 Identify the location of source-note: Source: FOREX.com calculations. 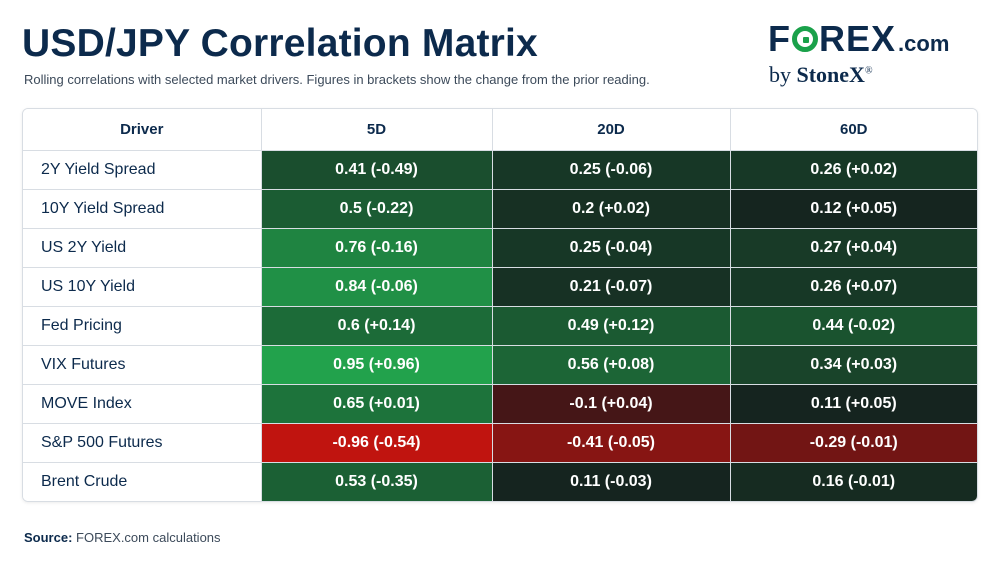
(122, 537).